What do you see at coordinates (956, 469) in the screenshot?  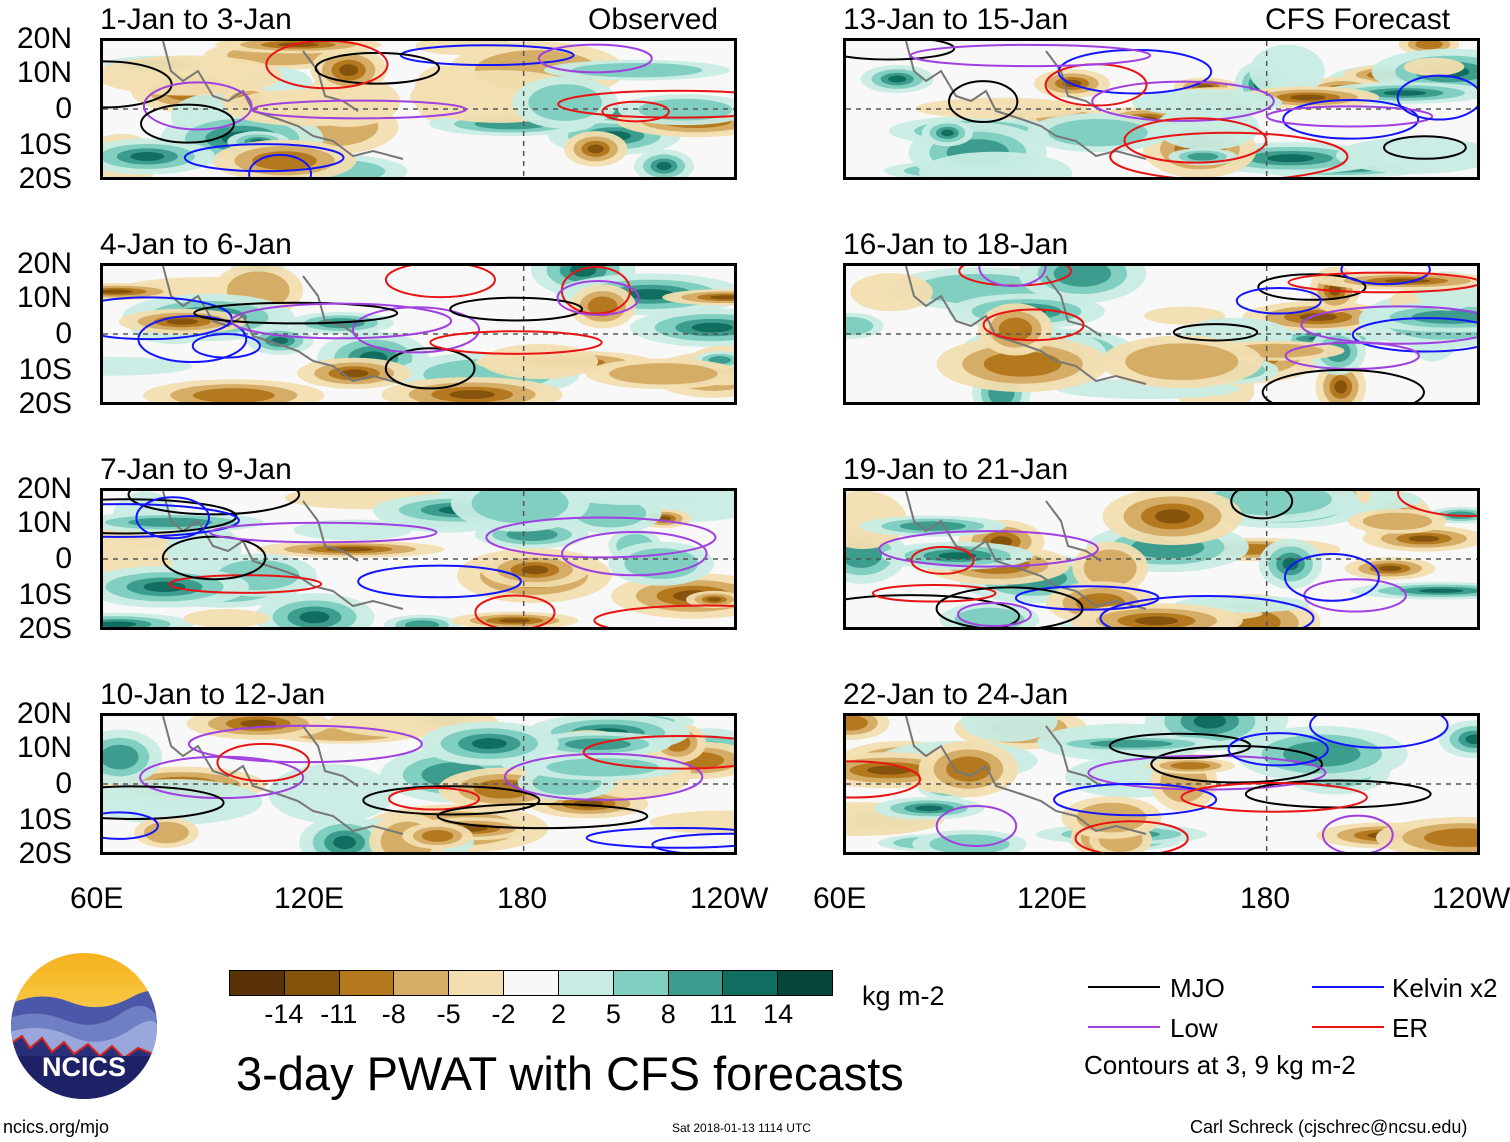 I see `panel-title: 19-Jan to 21-Jan` at bounding box center [956, 469].